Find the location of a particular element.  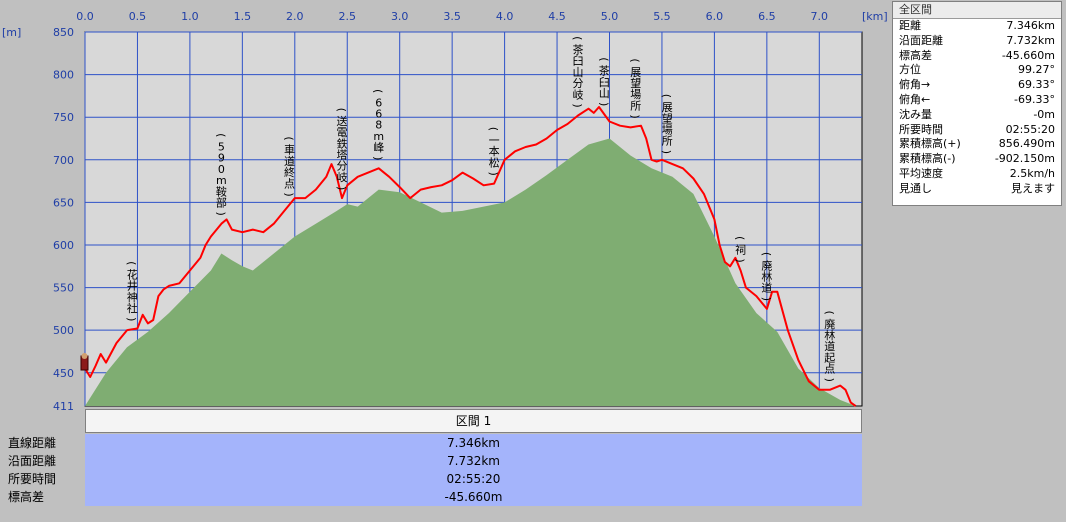

svg-text: 松 is located at coordinates (494, 162).